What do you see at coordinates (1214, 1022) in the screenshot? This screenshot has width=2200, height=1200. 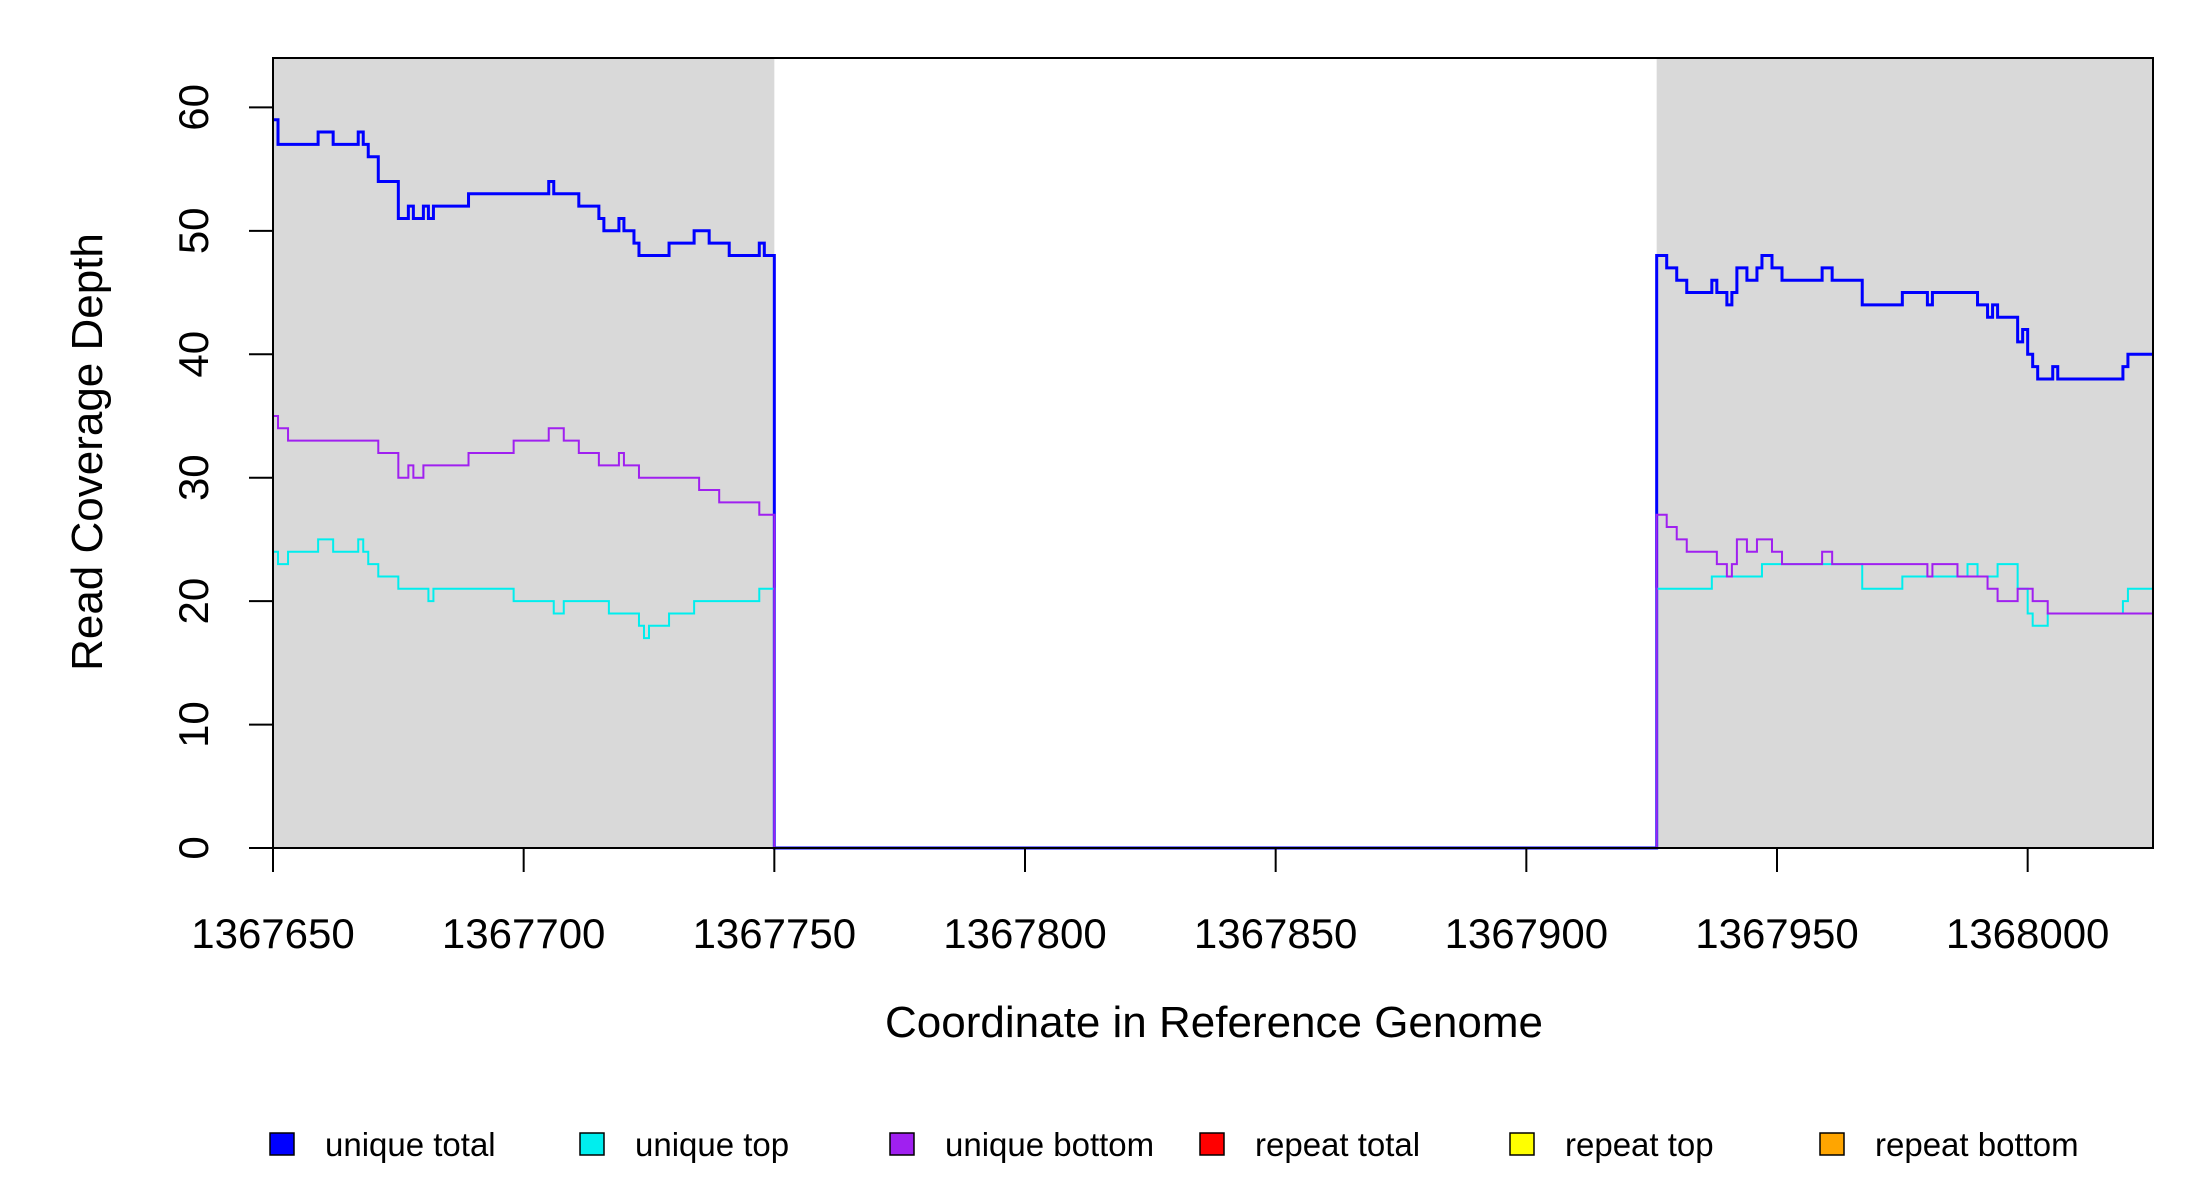 I see `x-axis-title: Coordinate in Reference Genome` at bounding box center [1214, 1022].